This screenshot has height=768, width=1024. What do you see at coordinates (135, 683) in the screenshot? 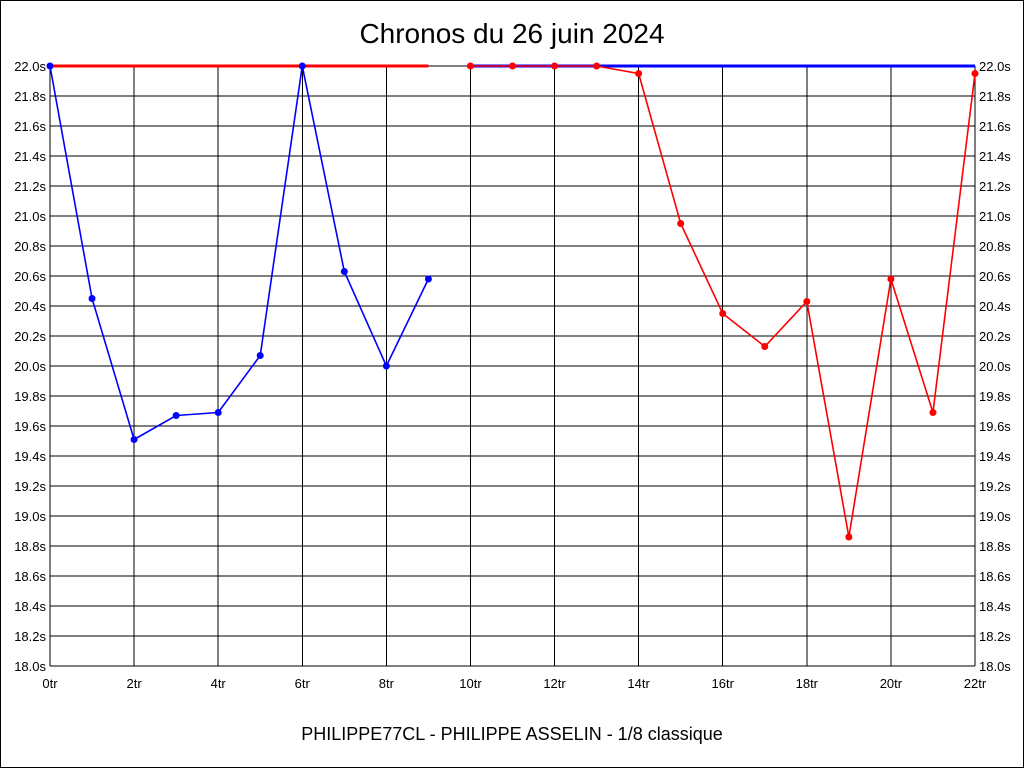
I see `x-tick-label: 2tr` at bounding box center [135, 683].